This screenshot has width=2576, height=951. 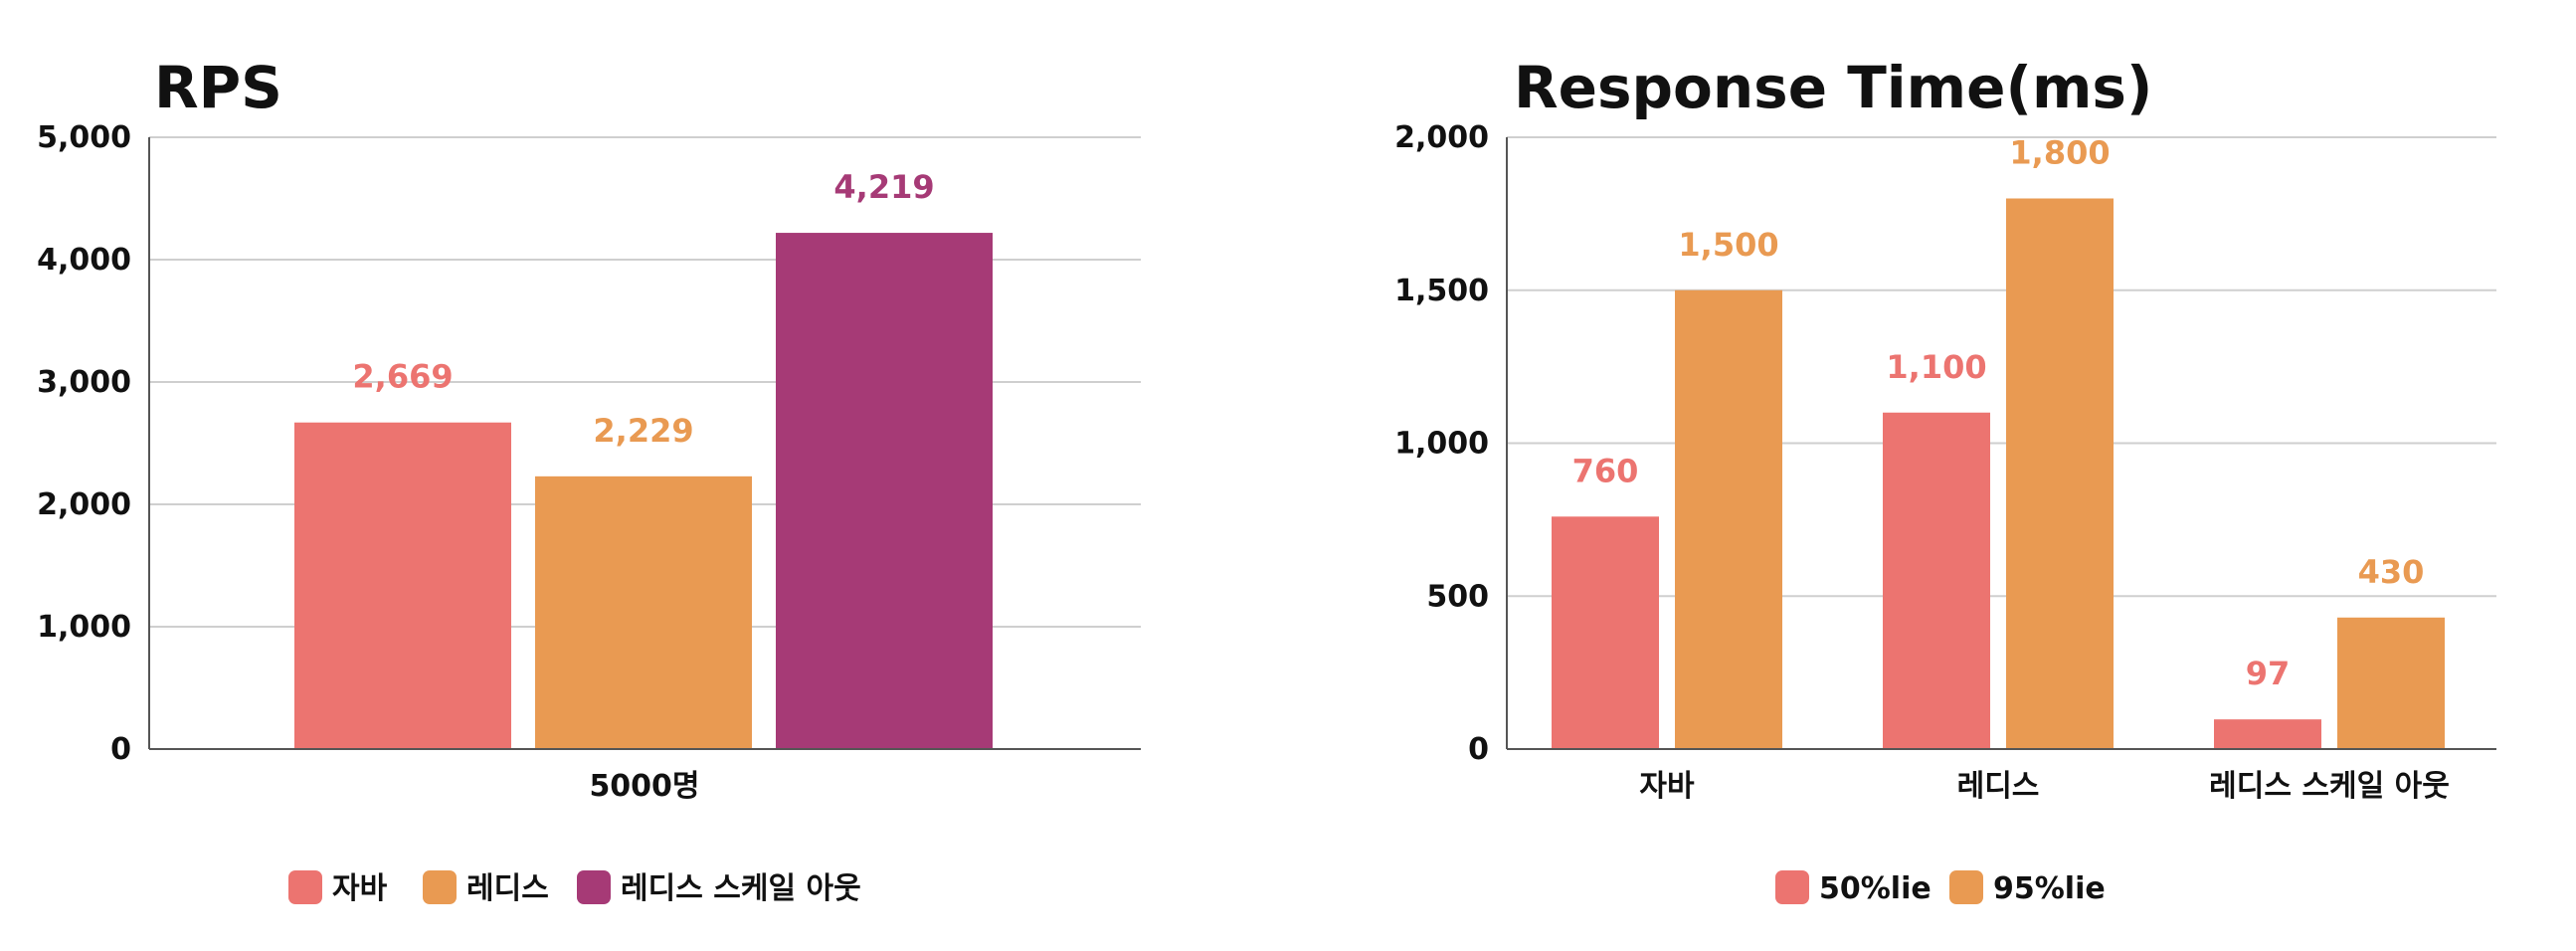 I want to click on rps-legend-item-java: 자바, so click(x=338, y=888).